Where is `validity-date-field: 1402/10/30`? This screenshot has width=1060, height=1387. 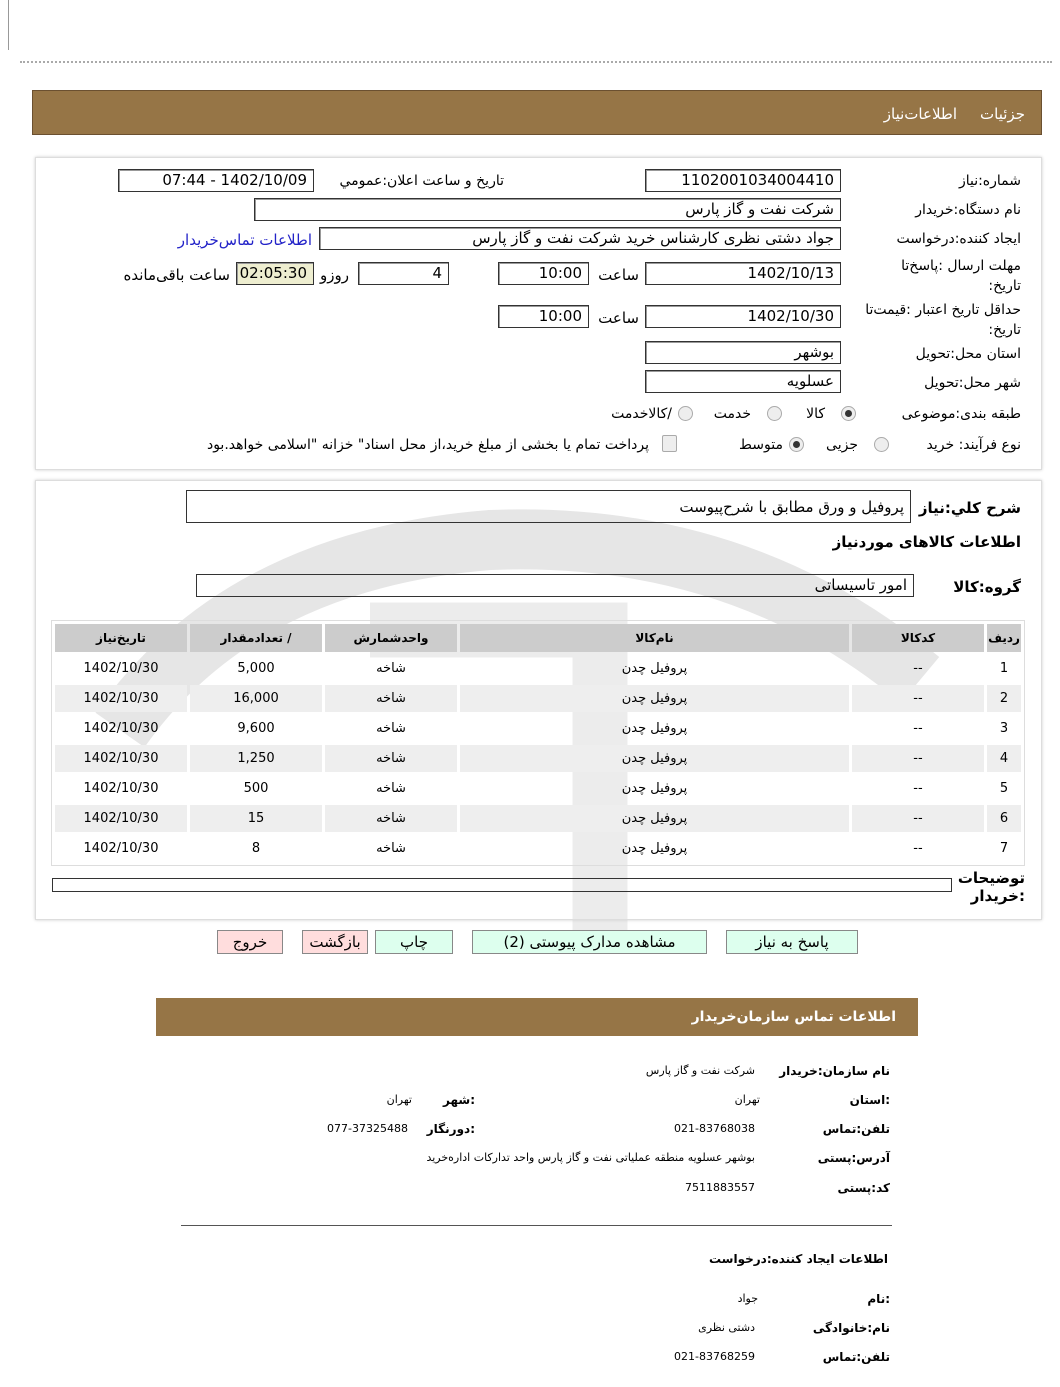
validity-date-field: 1402/10/30 is located at coordinates (743, 316).